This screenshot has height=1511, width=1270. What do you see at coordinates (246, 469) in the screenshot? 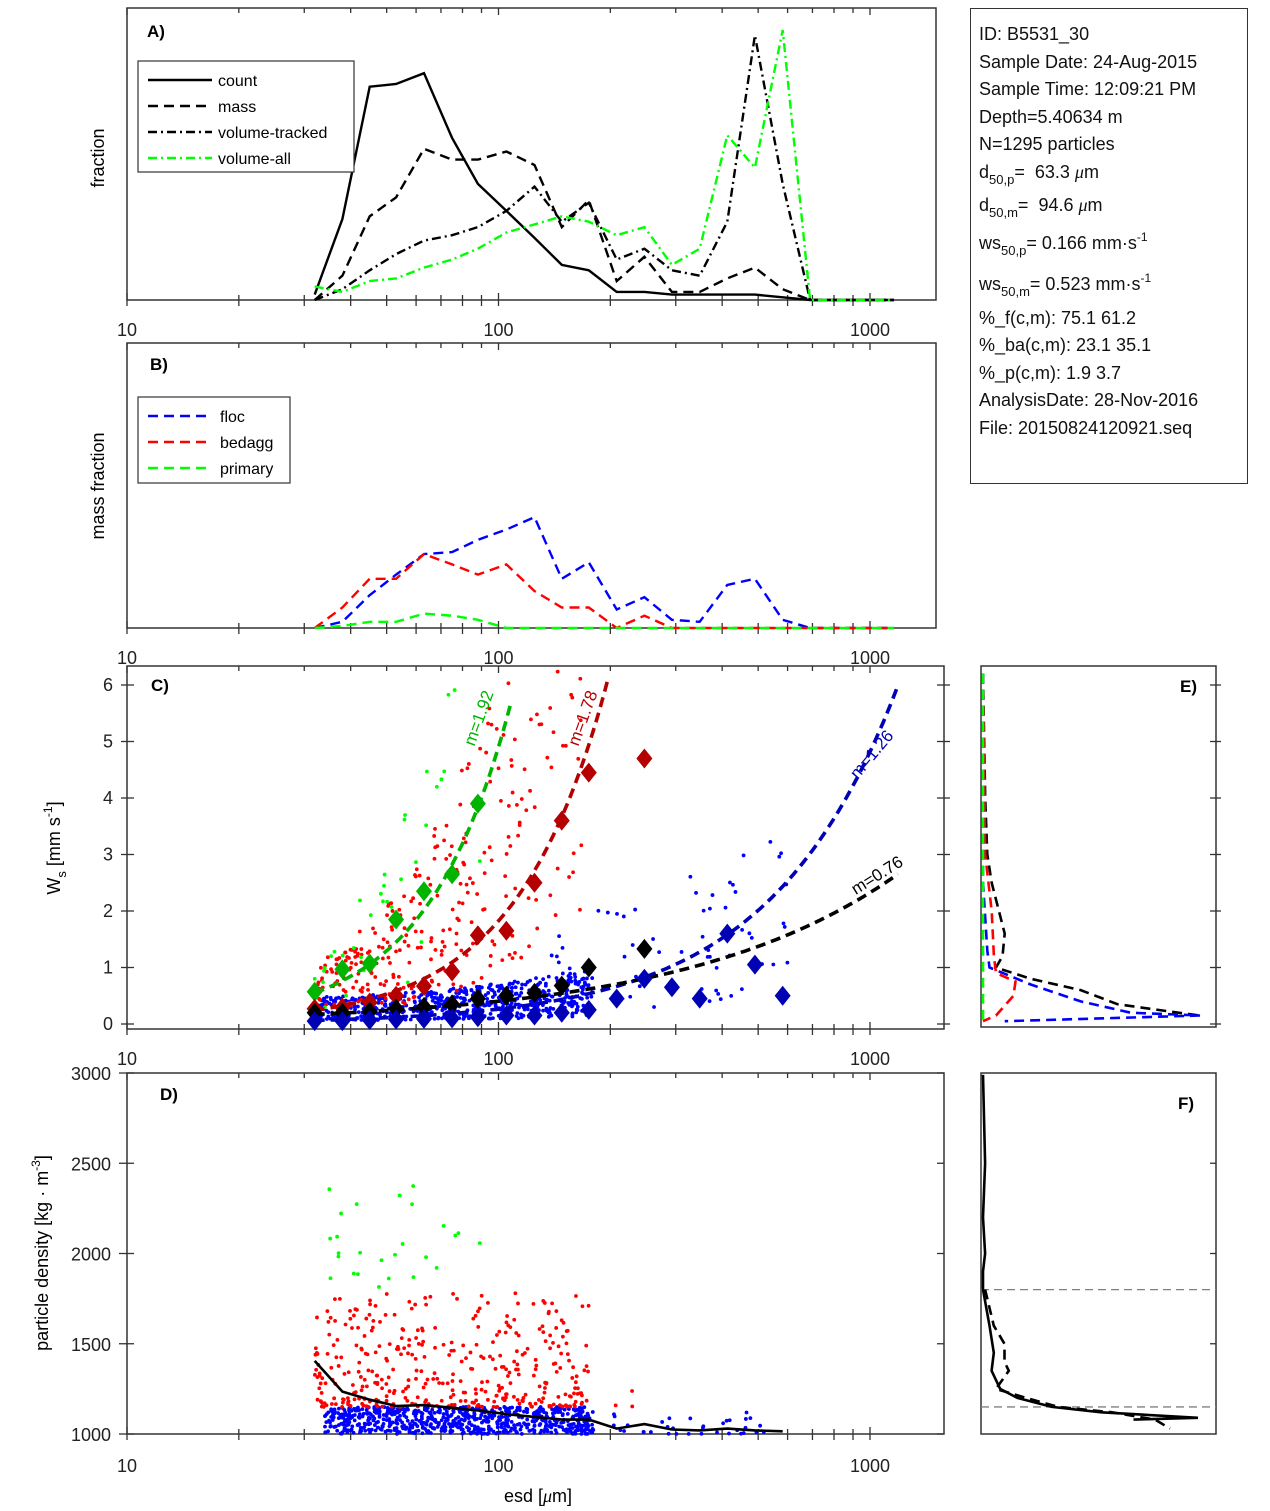
I see `legend-label-primary: primary` at bounding box center [246, 469].